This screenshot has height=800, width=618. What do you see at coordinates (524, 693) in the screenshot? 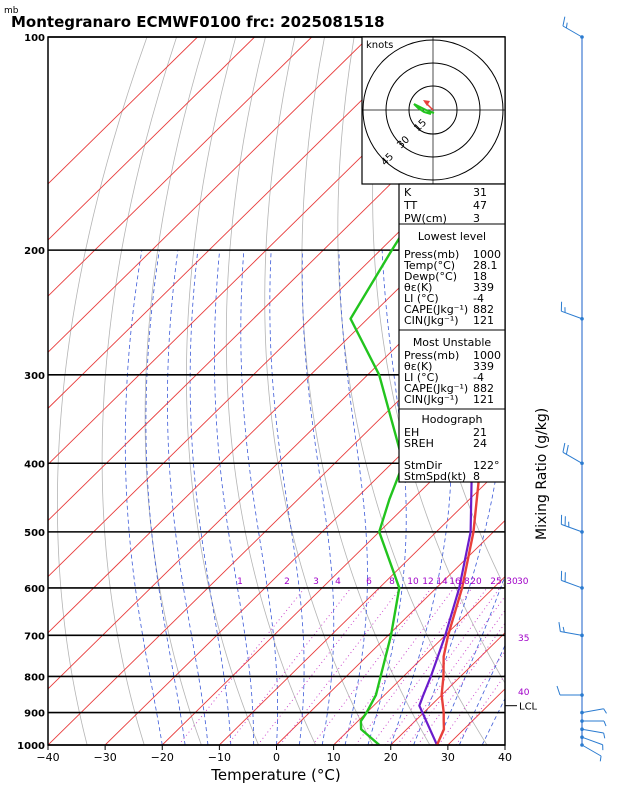
I see `theta-e-label: 40` at bounding box center [524, 693].